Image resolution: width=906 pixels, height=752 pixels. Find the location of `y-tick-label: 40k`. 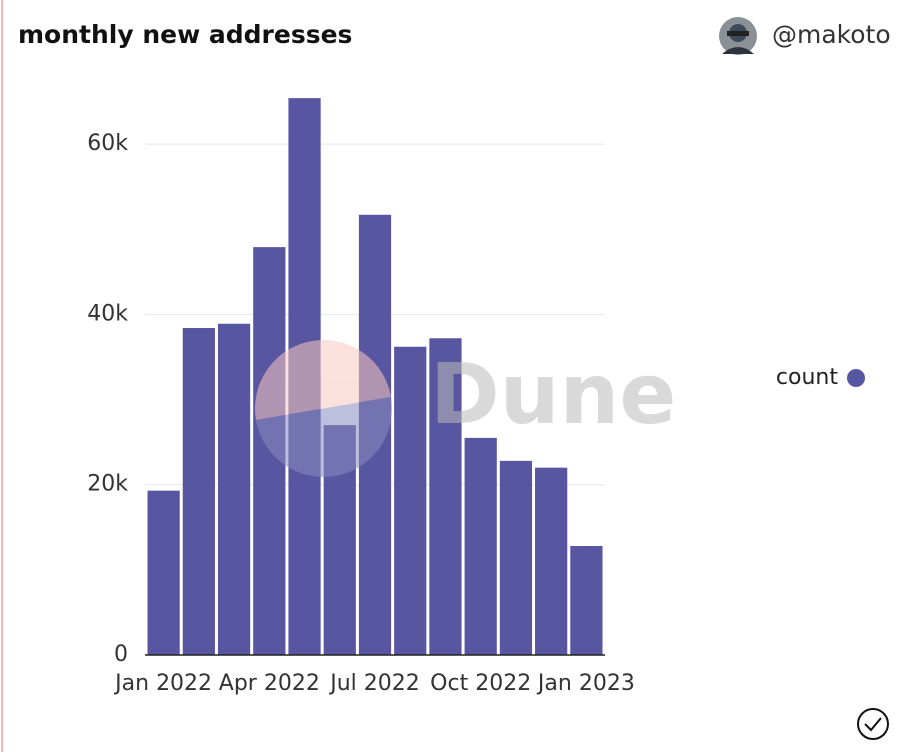

y-tick-label: 40k is located at coordinates (107, 313).